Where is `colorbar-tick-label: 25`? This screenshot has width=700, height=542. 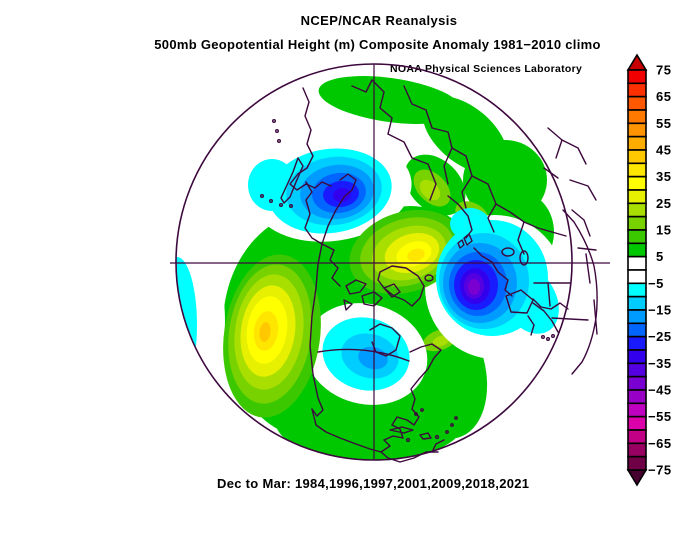 colorbar-tick-label: 25 is located at coordinates (663, 203).